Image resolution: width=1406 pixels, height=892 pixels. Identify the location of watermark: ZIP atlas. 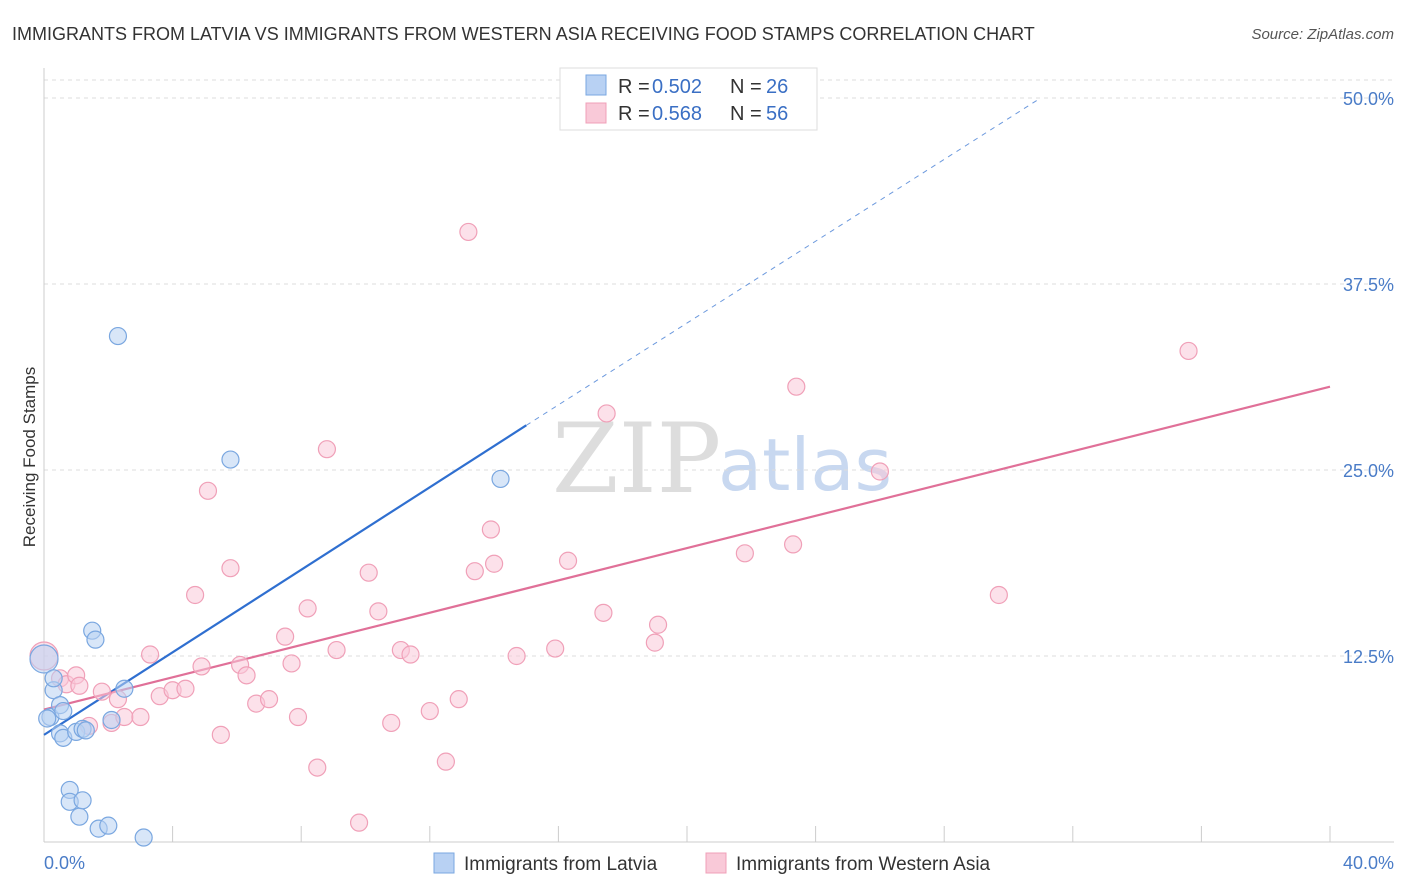
(722, 459).